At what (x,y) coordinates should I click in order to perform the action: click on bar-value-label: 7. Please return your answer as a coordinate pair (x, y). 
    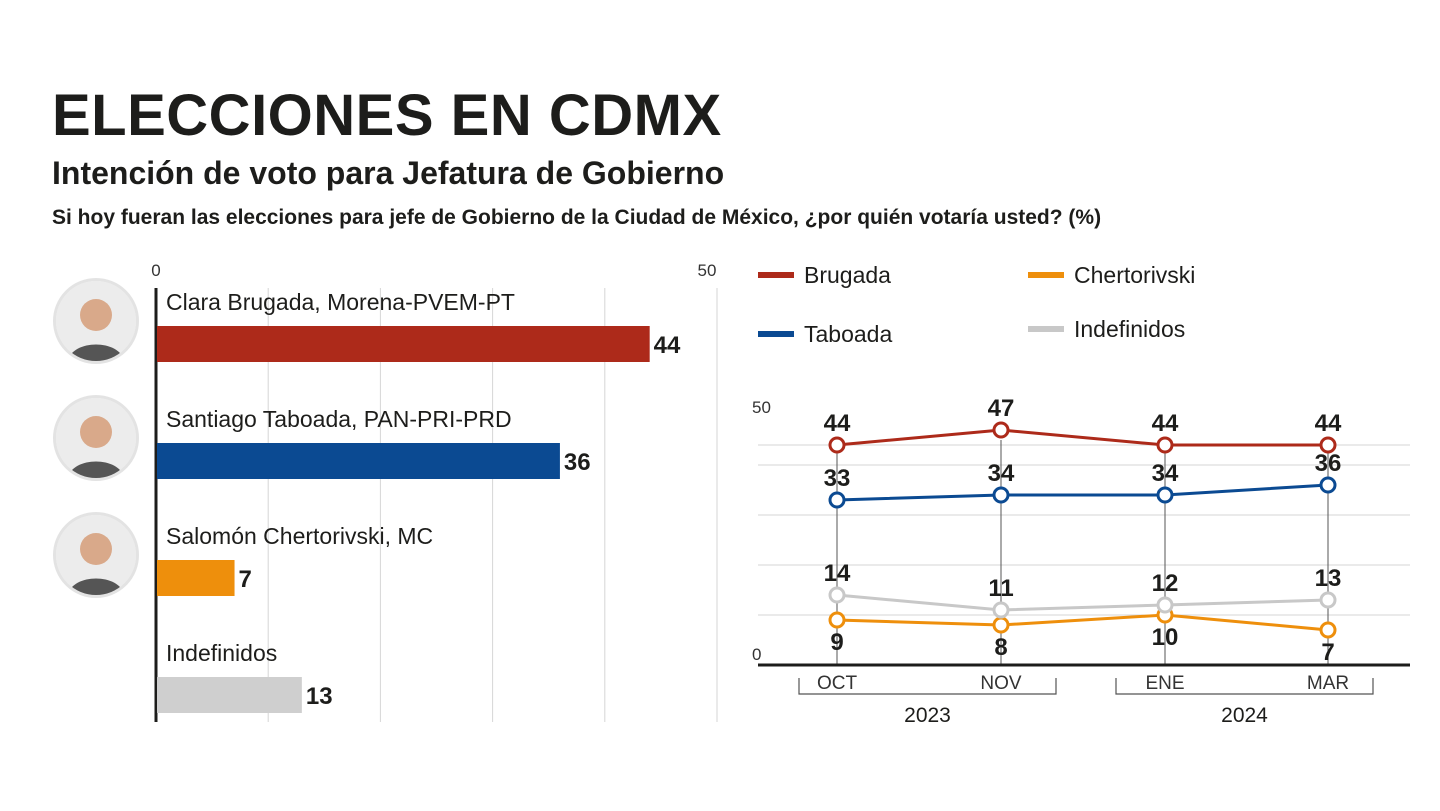
    Looking at the image, I should click on (245, 579).